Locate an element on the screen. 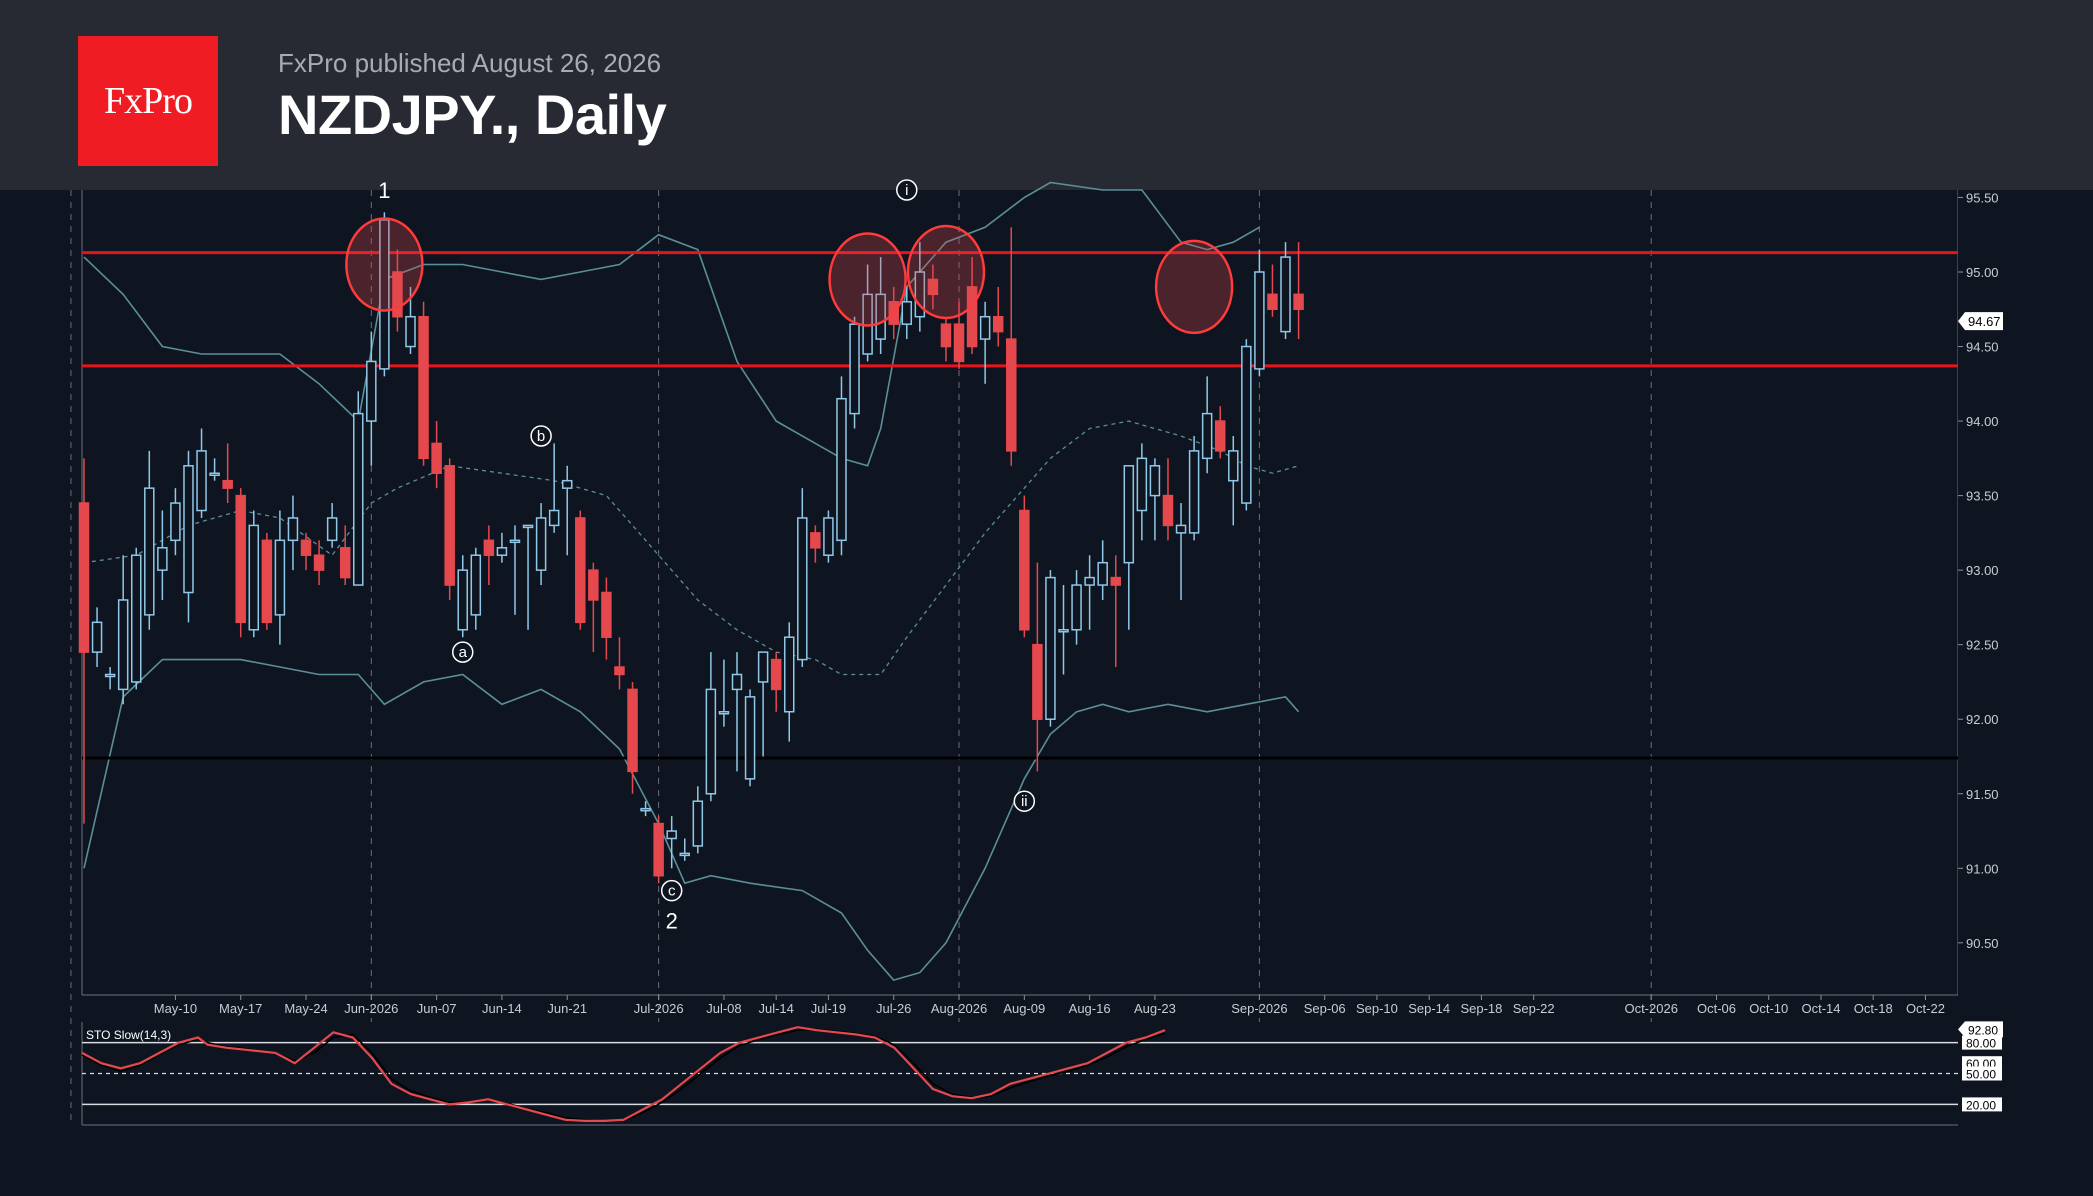 This screenshot has height=1196, width=2093. wave-label: a is located at coordinates (462, 652).